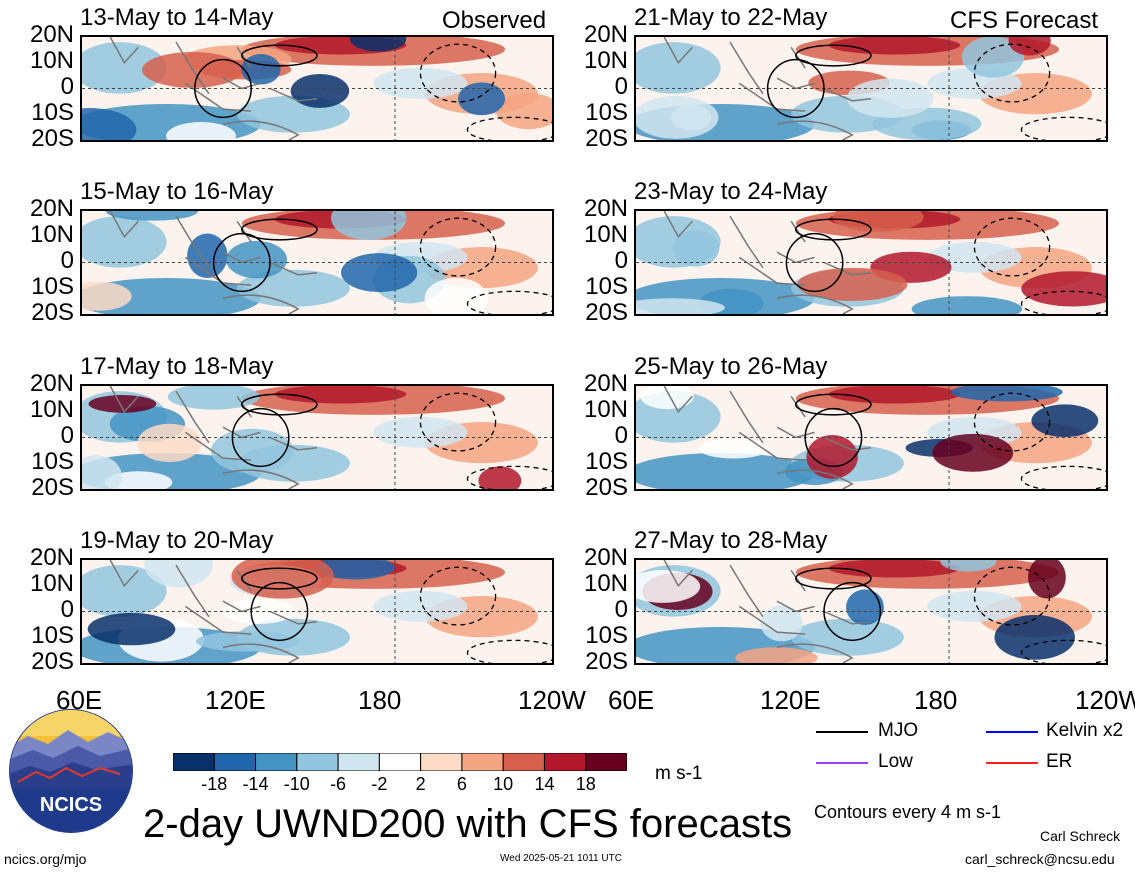  I want to click on right-panel-3-lat-label: 10S, so click(606, 461).